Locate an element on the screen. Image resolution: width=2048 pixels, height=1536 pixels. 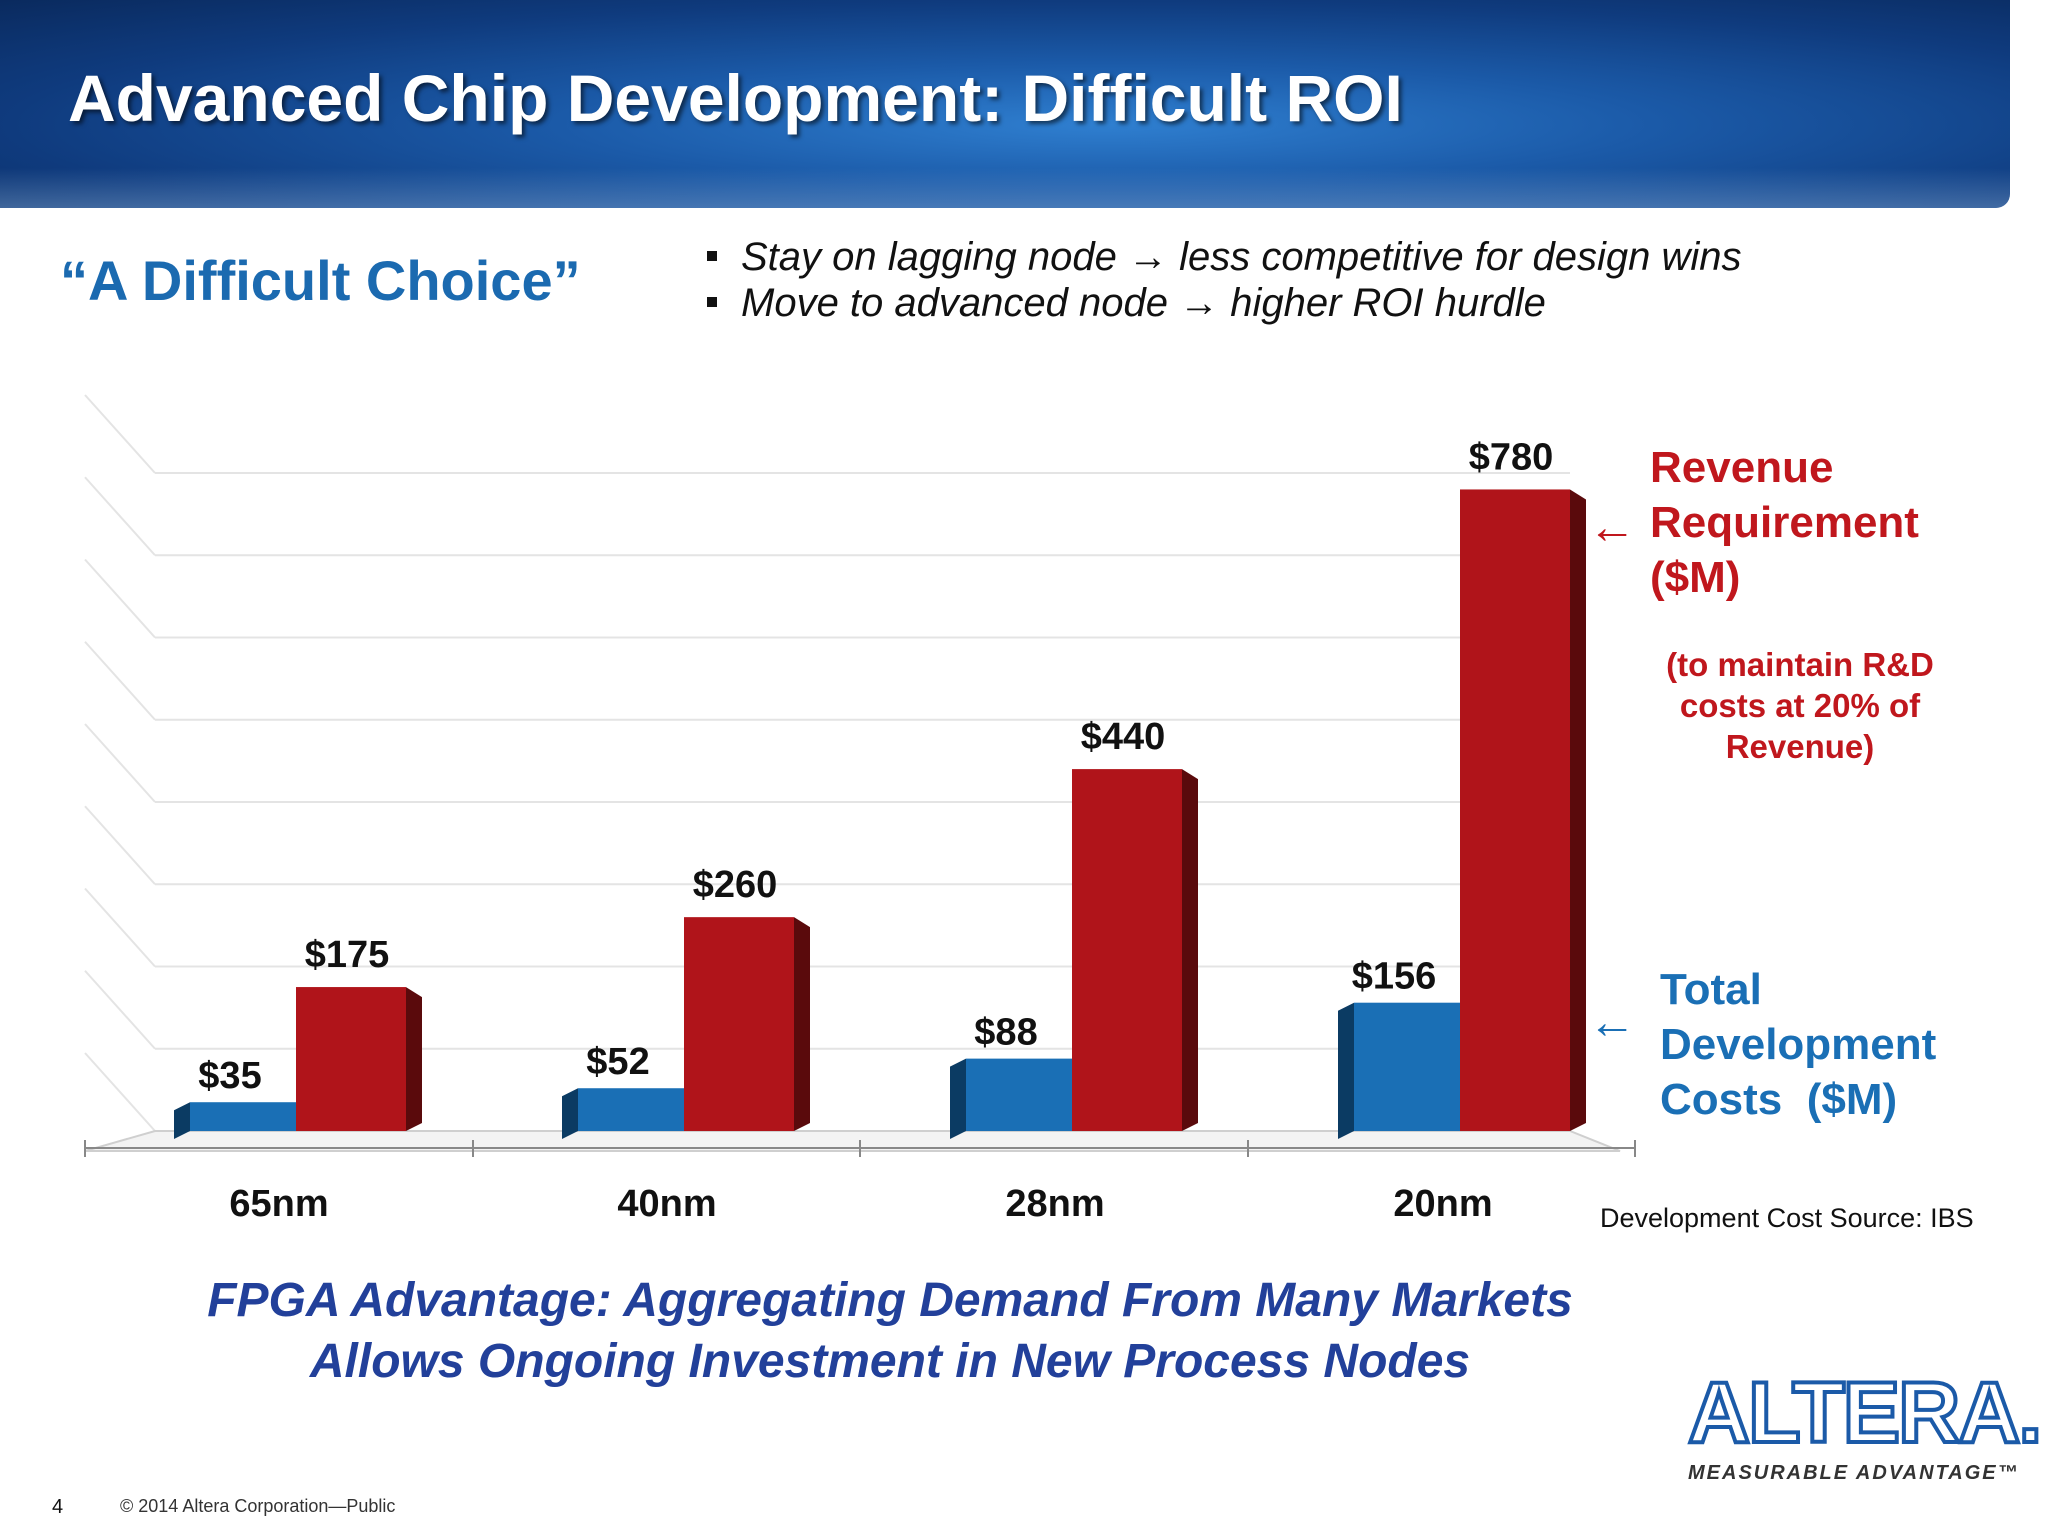
category-tick-label: 28nm is located at coordinates (1054, 1204).